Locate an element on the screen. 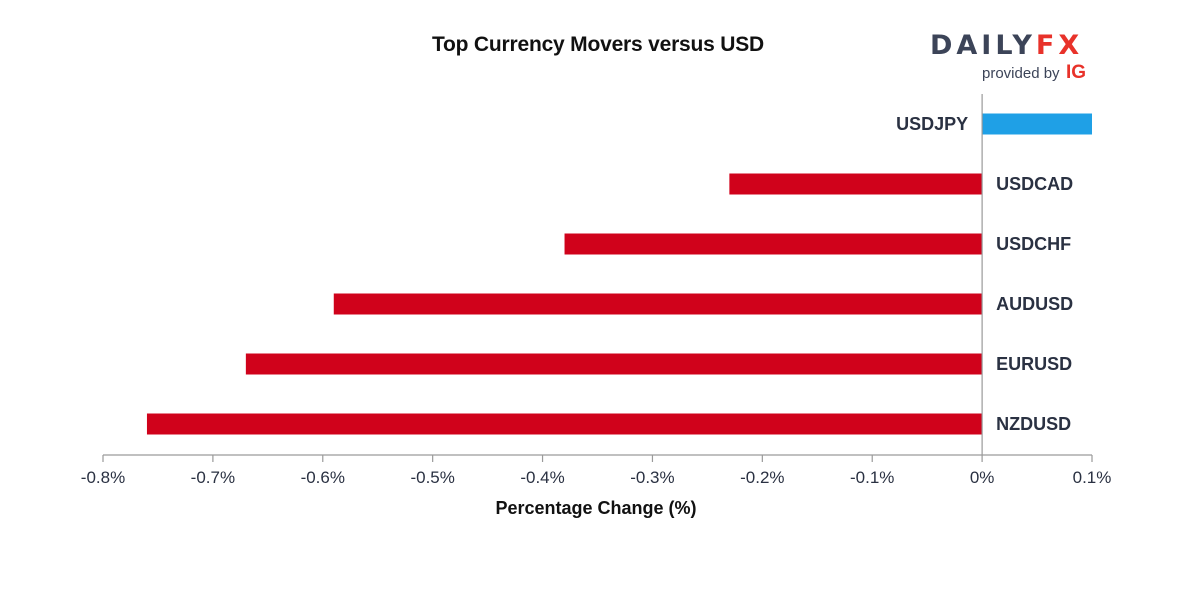 The width and height of the screenshot is (1200, 600). x-tick-label: -0.5% is located at coordinates (432, 477).